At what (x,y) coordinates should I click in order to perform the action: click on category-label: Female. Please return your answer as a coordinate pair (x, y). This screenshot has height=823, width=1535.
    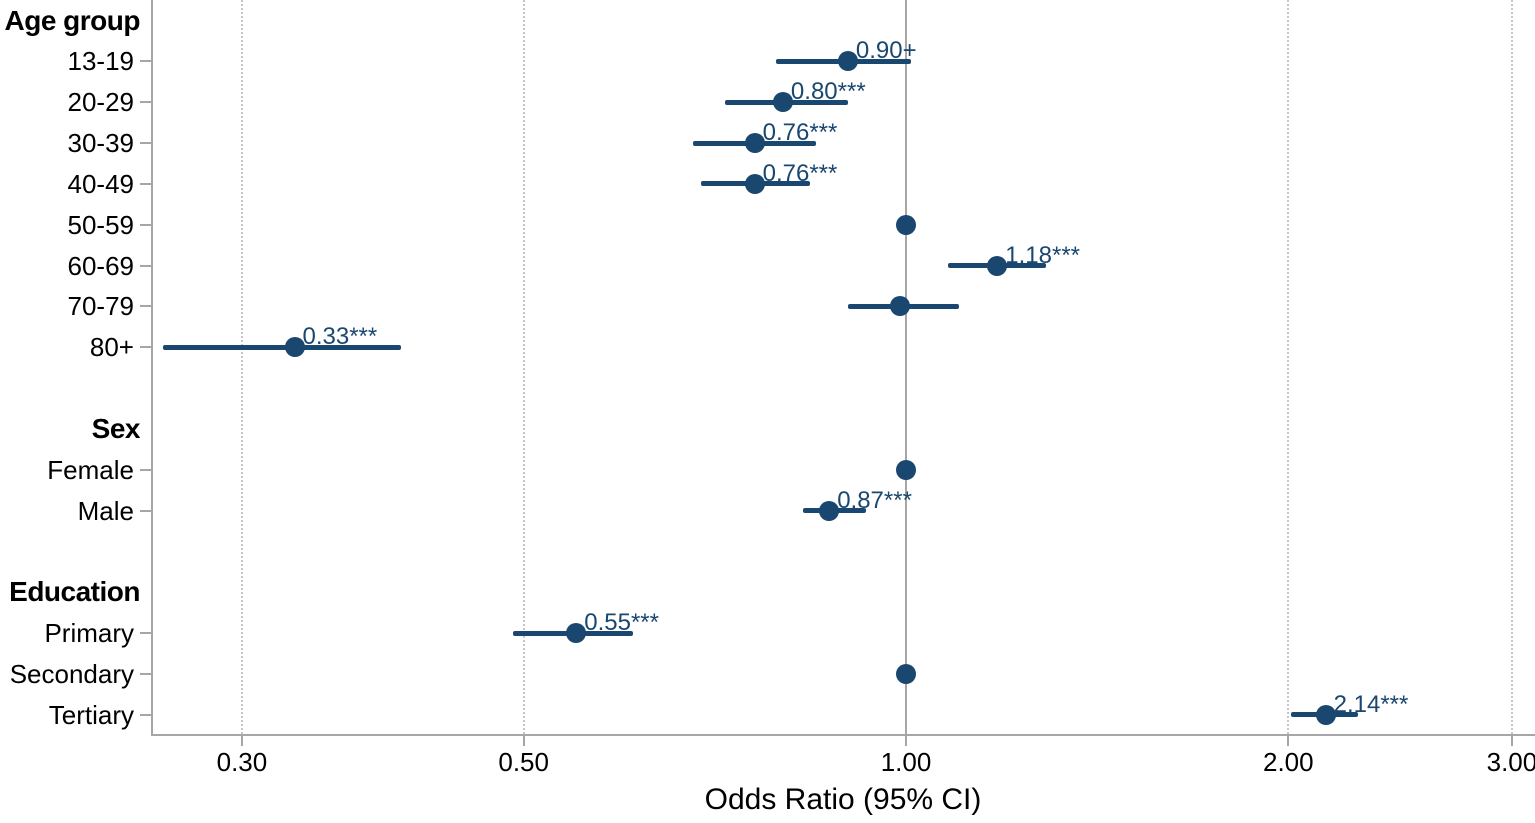
    Looking at the image, I should click on (90, 469).